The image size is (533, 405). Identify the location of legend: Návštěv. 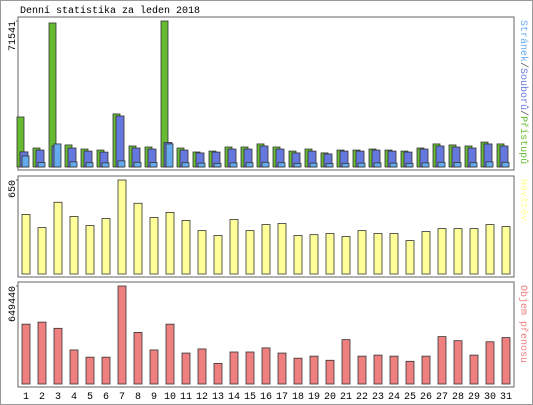
(523, 200).